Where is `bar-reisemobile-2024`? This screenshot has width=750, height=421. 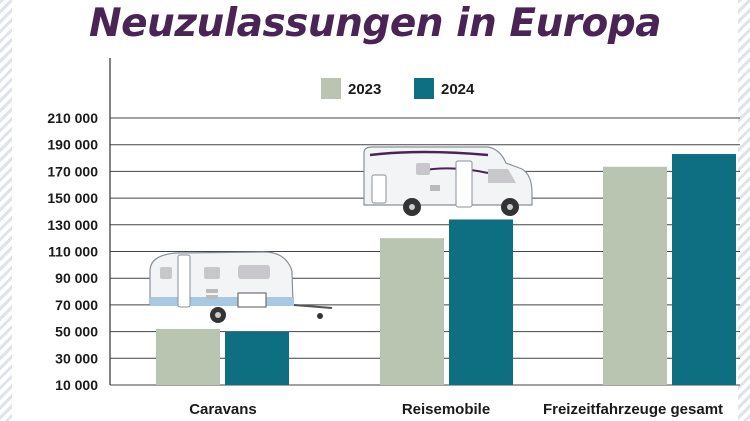
bar-reisemobile-2024 is located at coordinates (481, 302).